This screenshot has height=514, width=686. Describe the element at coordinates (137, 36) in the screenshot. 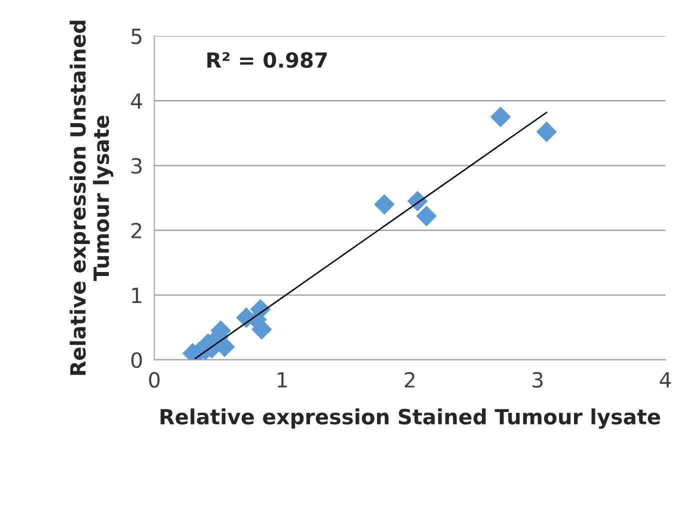

I see `y-tick-label: 5` at that location.